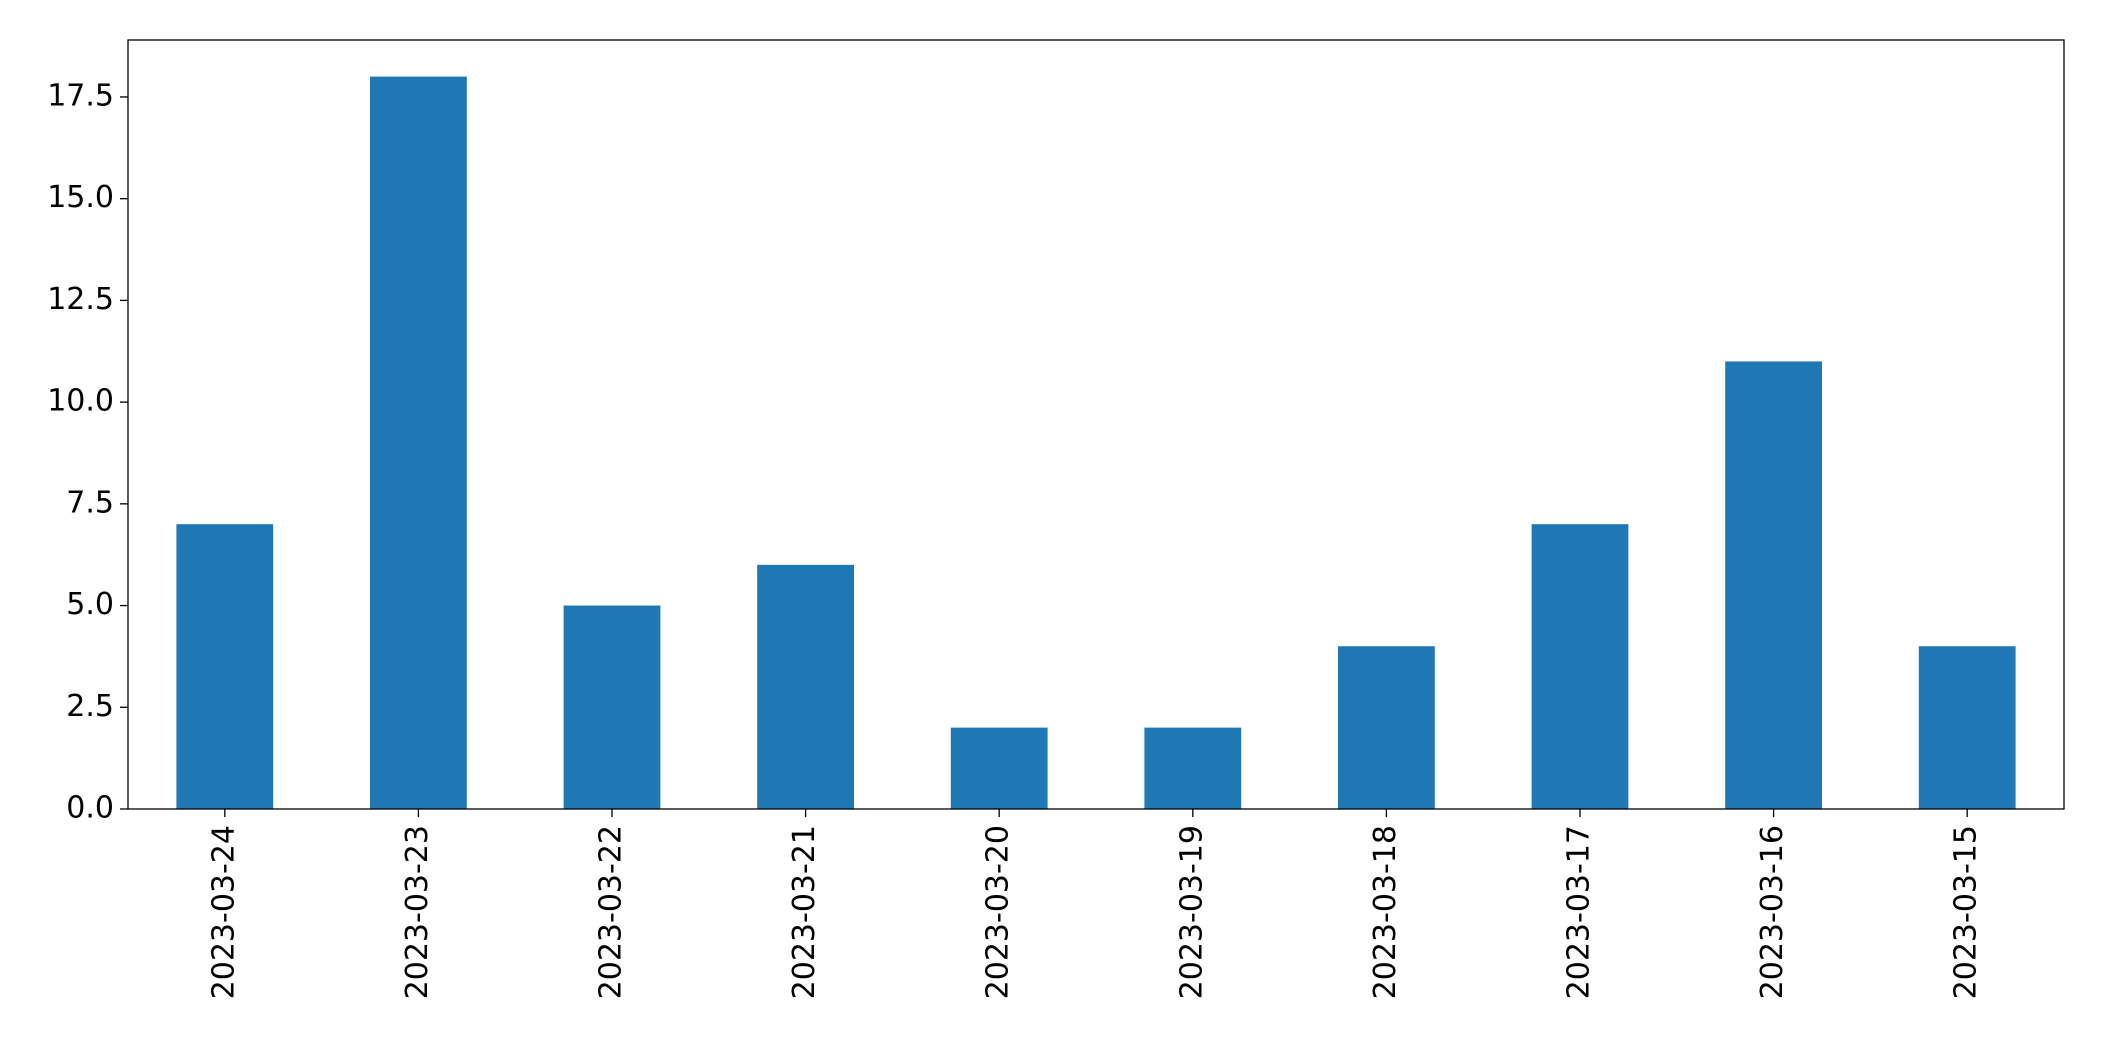 This screenshot has width=2104, height=1061. Describe the element at coordinates (223, 912) in the screenshot. I see `x-tick-label: 2023-03-24` at that location.